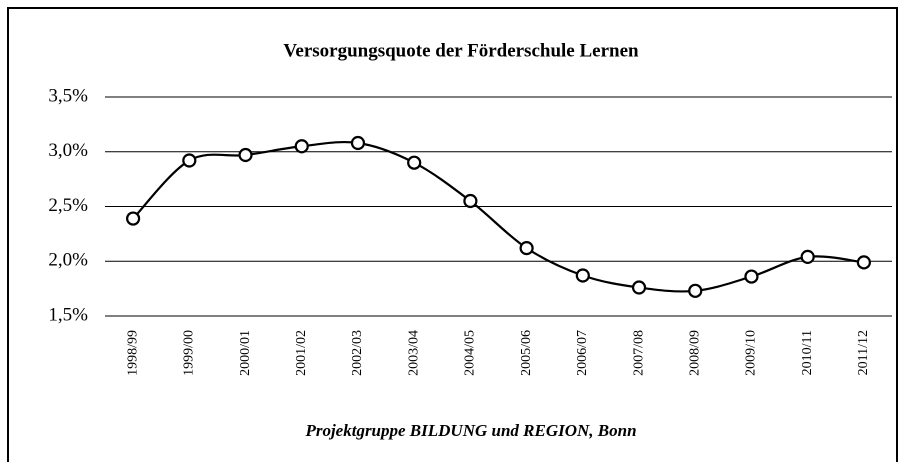 The image size is (907, 462). I want to click on x-tick-label: 2002/03, so click(357, 353).